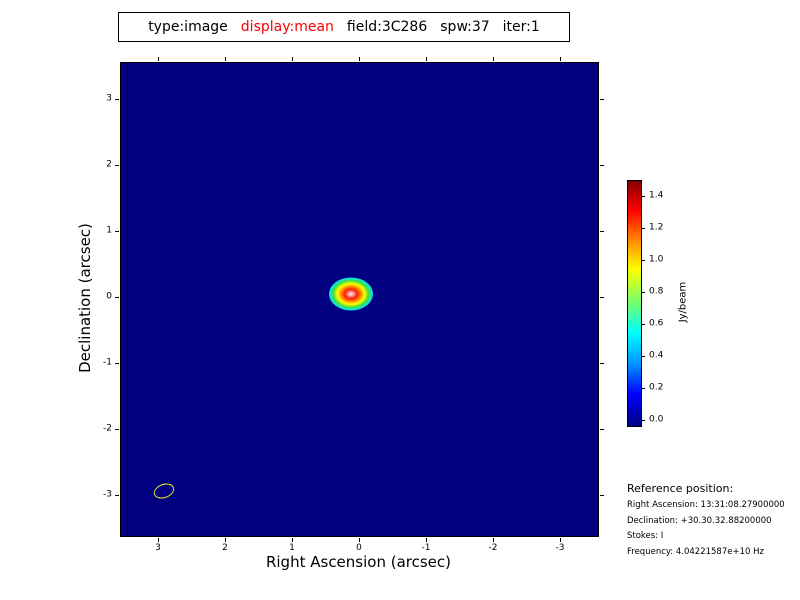  I want to click on beam-ellipse-icon, so click(164, 491).